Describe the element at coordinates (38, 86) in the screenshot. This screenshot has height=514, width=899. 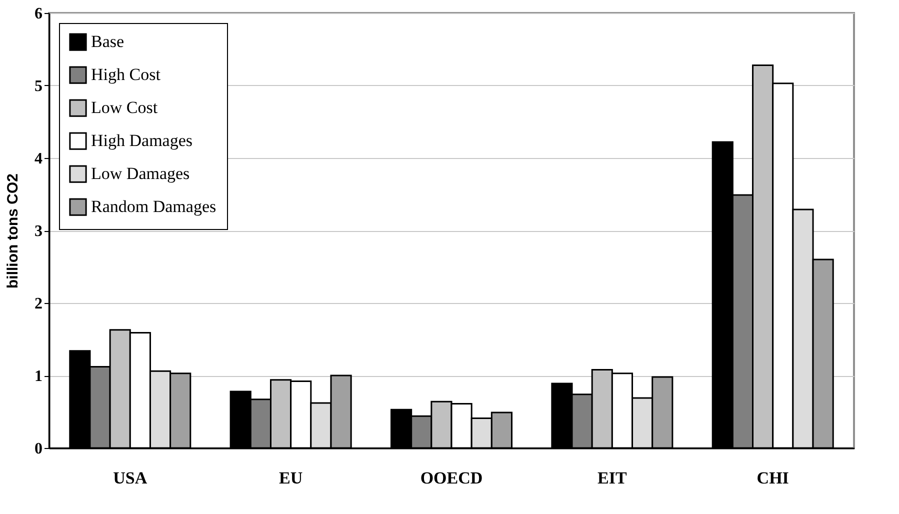
I see `y-tick-label: 5` at that location.